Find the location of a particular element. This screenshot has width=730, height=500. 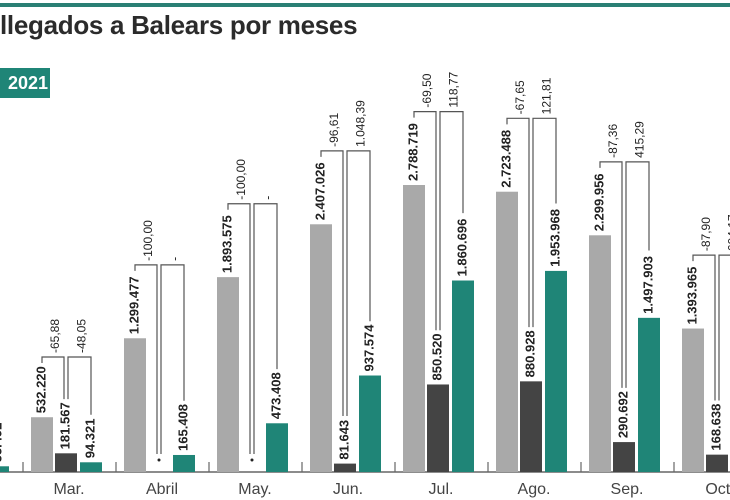

data-label-teal: 1.497.903 is located at coordinates (647, 285).